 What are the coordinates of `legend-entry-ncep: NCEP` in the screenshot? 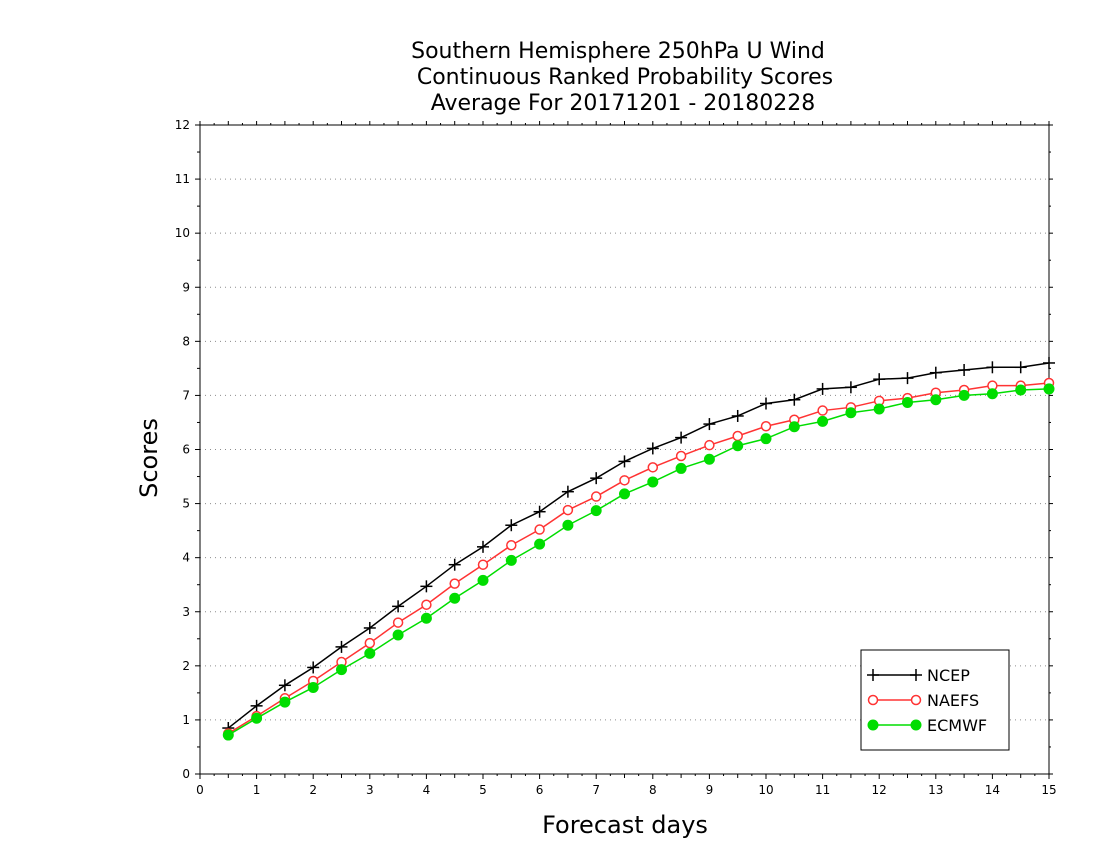 It's located at (918, 675).